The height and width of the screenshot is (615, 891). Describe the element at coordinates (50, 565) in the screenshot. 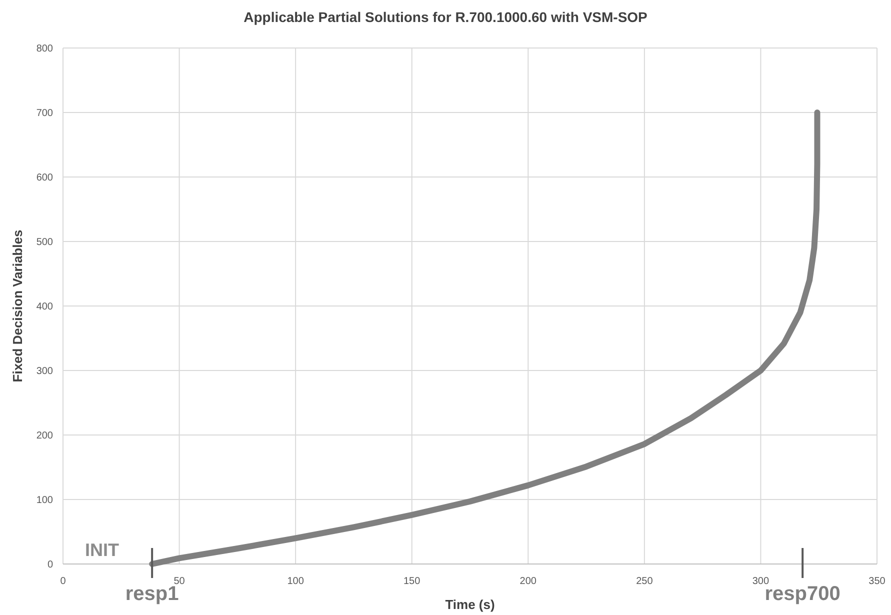

I see `y-tick-label: 0` at that location.